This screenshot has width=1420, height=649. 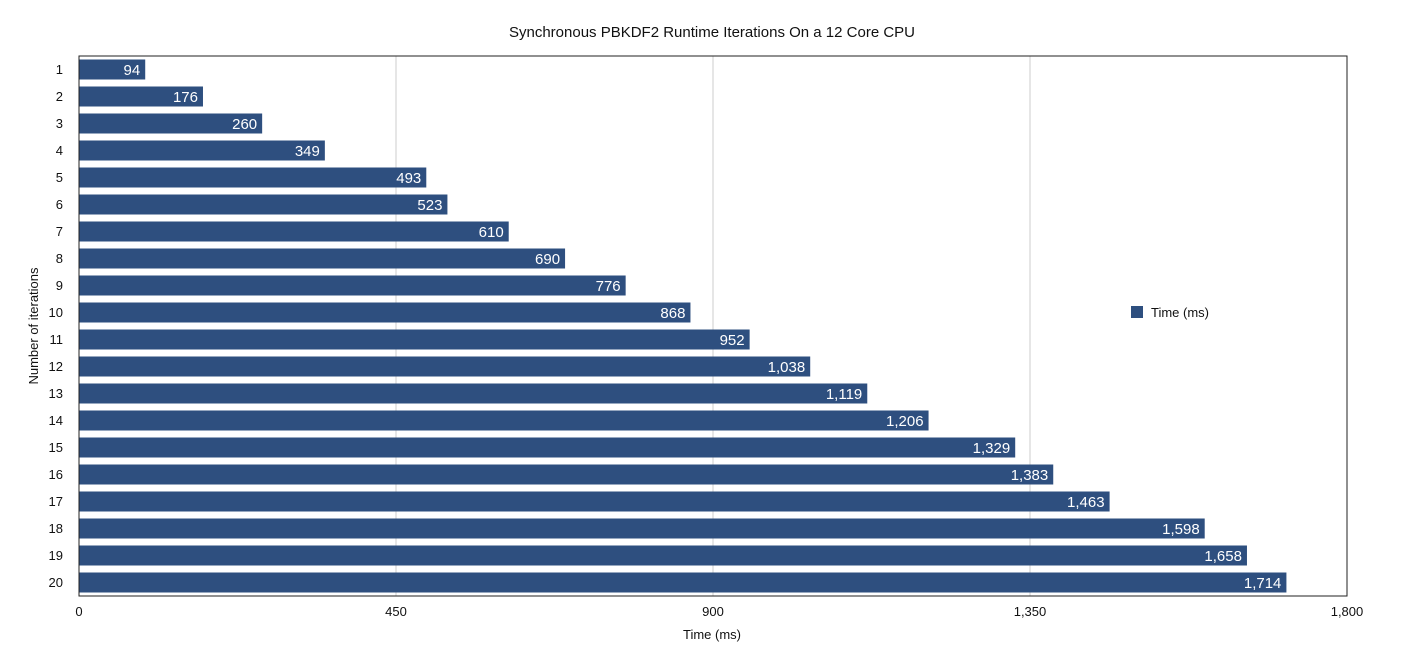 I want to click on x-tick-label: 450, so click(x=396, y=611).